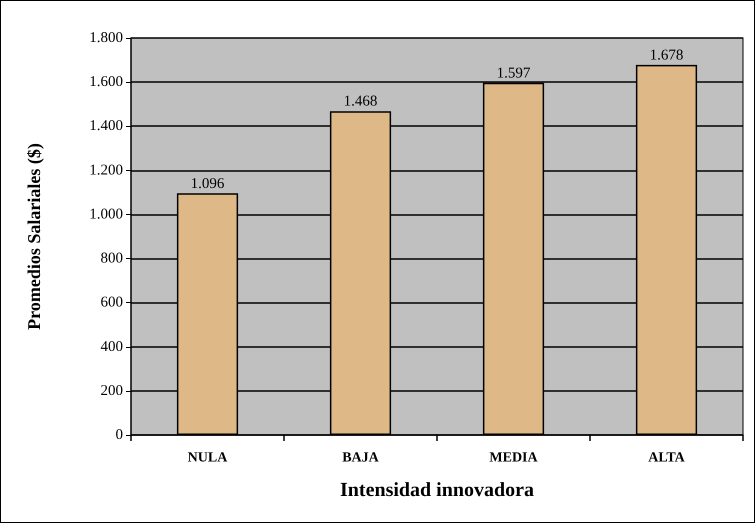 The width and height of the screenshot is (755, 523). Describe the element at coordinates (361, 458) in the screenshot. I see `x-tick-label: BAJA` at that location.